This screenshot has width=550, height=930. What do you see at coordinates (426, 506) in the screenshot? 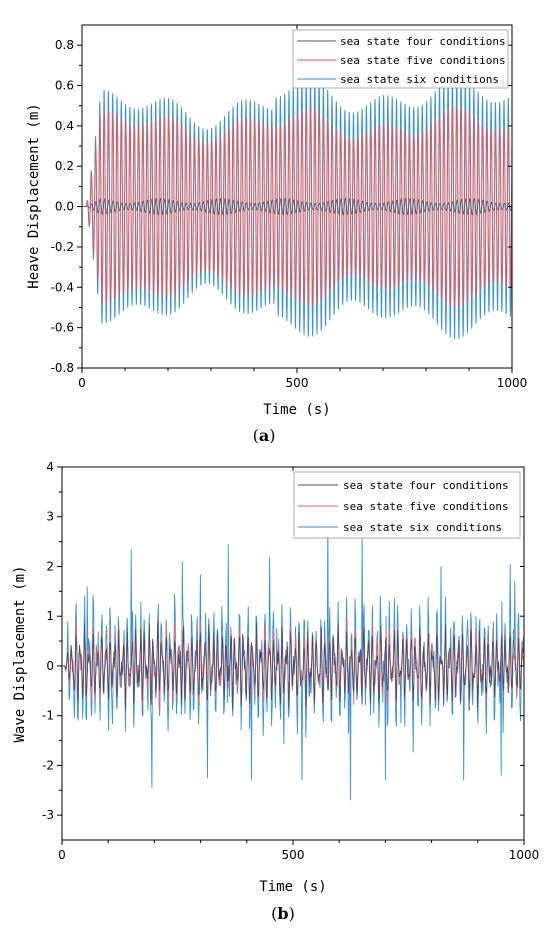
I see `wave-legend-label-five: sea state five conditions` at bounding box center [426, 506].